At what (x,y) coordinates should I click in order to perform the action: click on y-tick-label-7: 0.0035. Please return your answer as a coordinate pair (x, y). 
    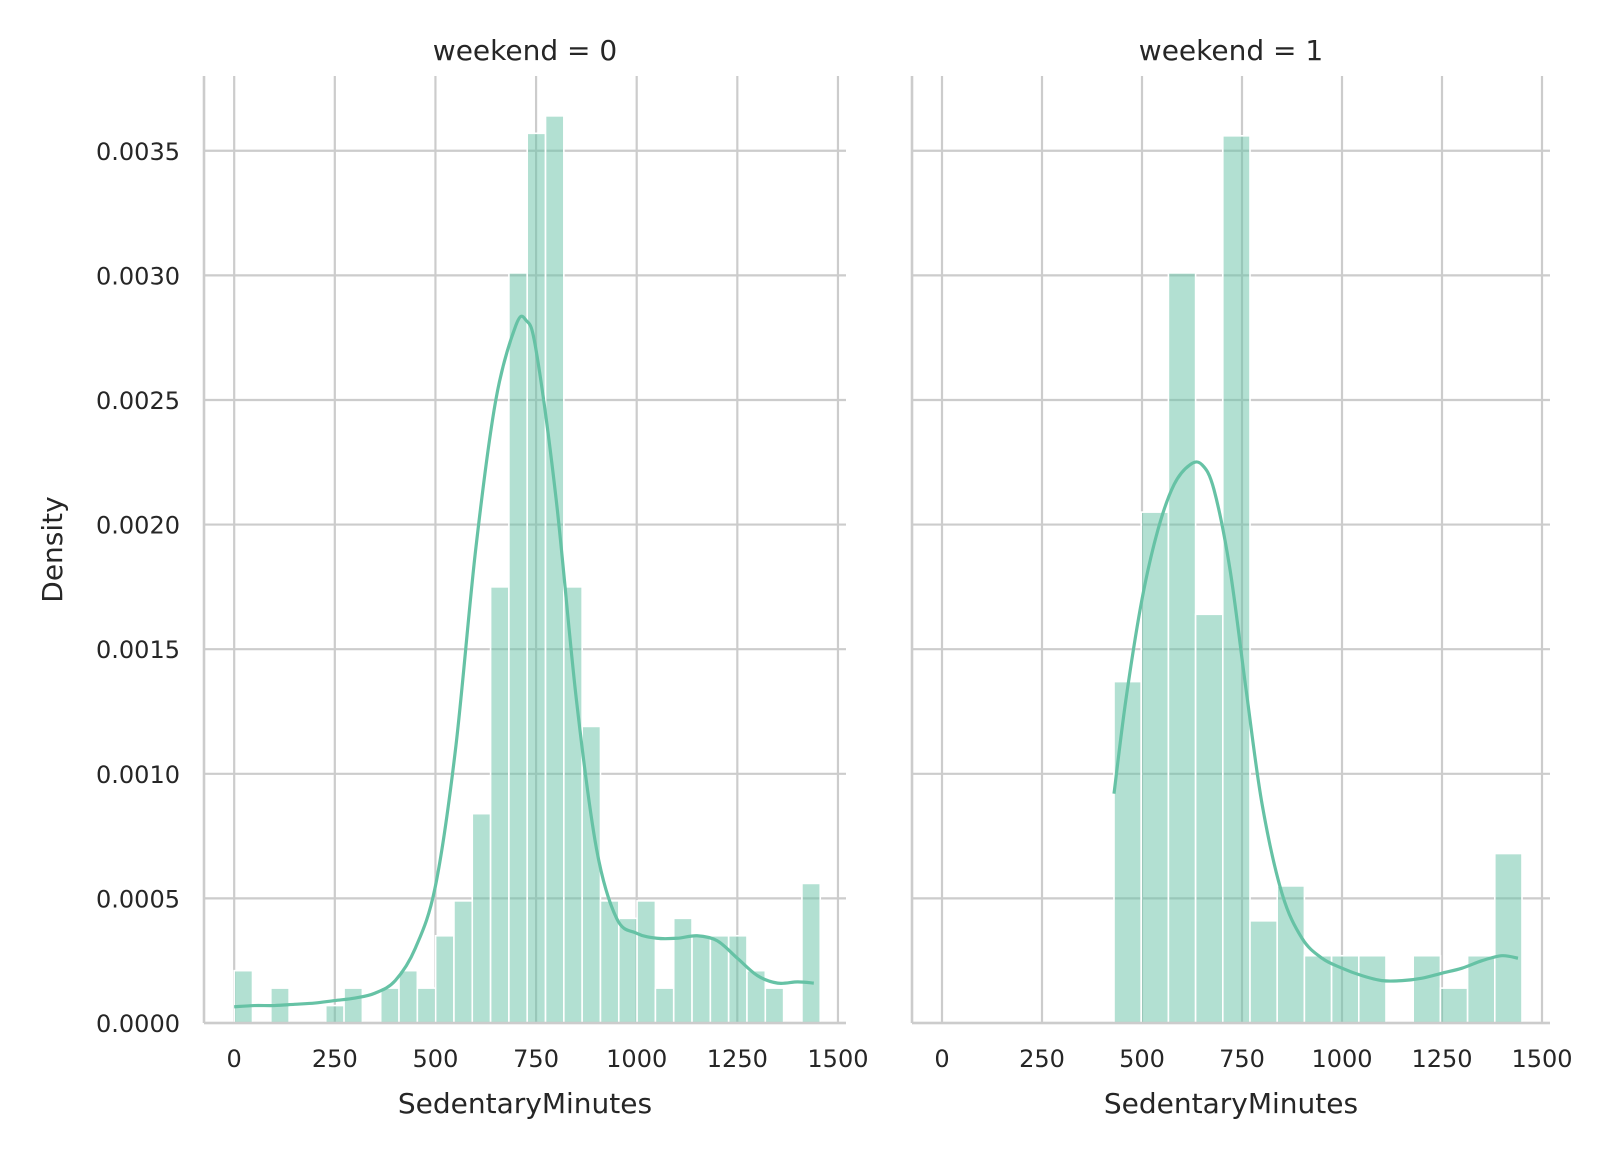
    Looking at the image, I should click on (138, 152).